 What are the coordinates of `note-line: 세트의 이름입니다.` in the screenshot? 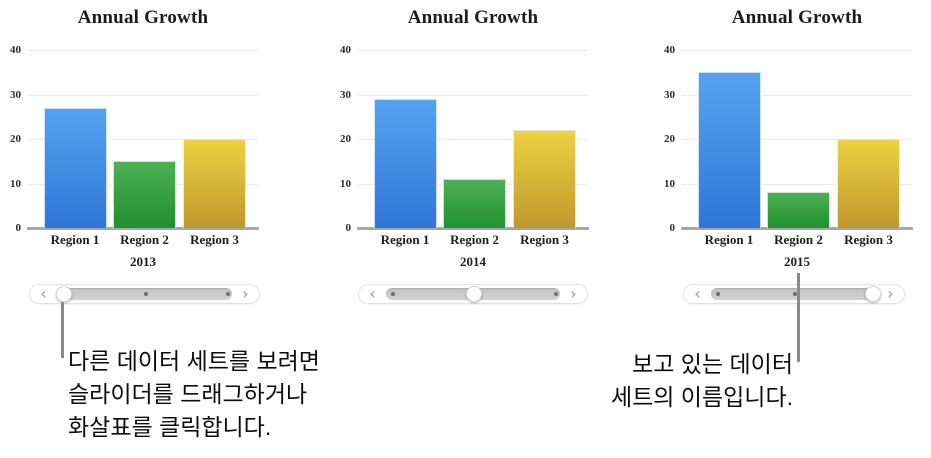 It's located at (701, 397).